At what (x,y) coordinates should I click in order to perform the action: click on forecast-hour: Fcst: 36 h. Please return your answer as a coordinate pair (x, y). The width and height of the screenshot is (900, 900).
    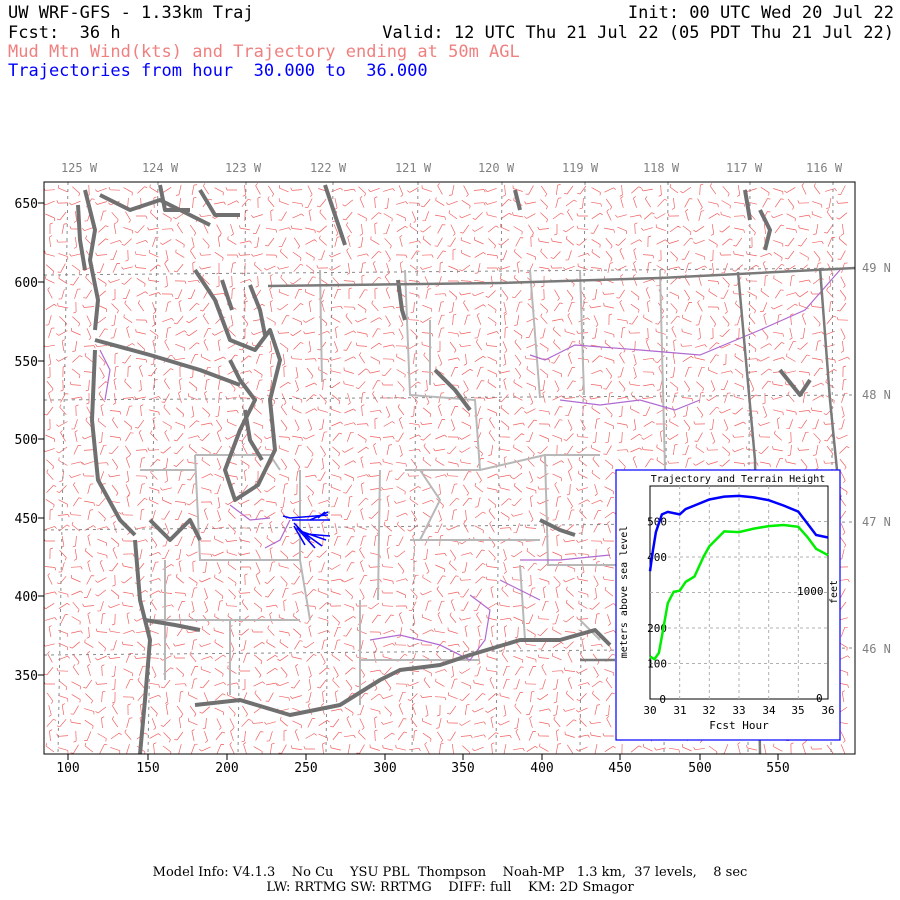
    Looking at the image, I should click on (64, 33).